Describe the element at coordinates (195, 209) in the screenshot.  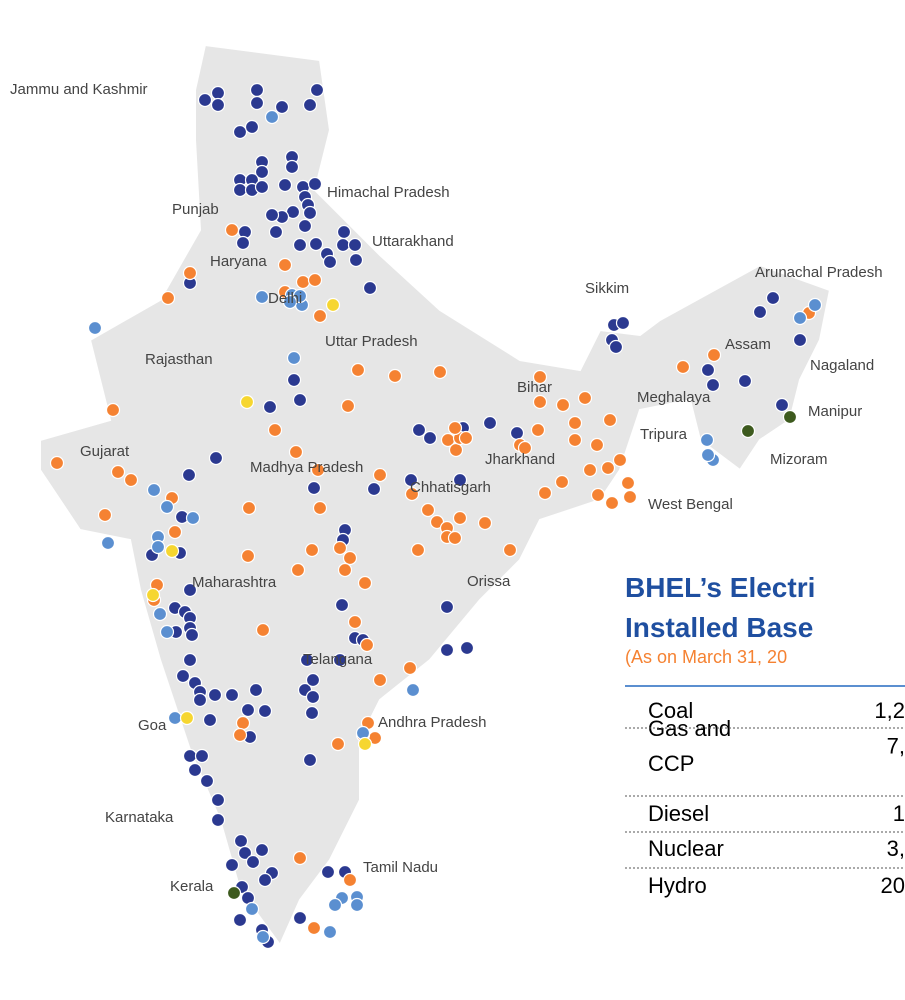
I see `state-label: Punjab` at that location.